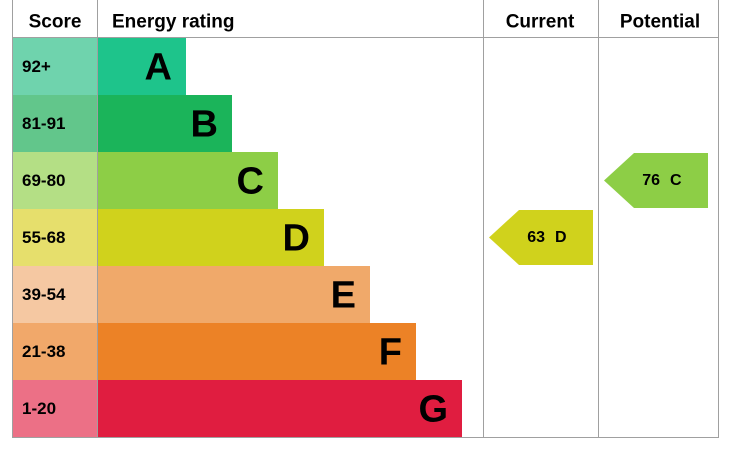 This screenshot has width=731, height=453. I want to click on score-label: 92+, so click(36, 66).